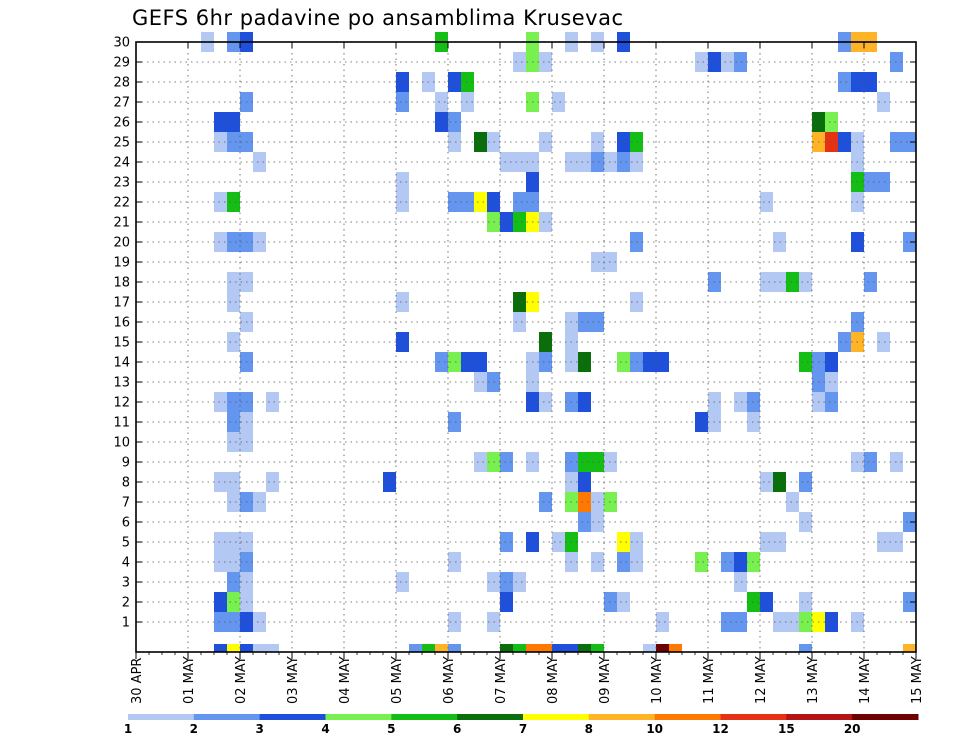  Describe the element at coordinates (865, 680) in the screenshot. I see `x-tick-label: 14 MAY` at that location.